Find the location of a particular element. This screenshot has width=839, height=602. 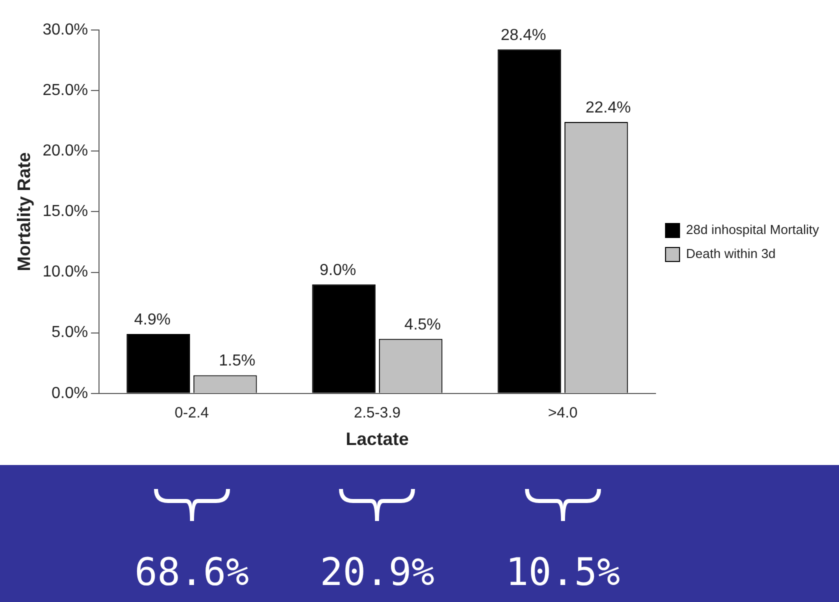

y-tick-label: 0.0% is located at coordinates (70, 393).